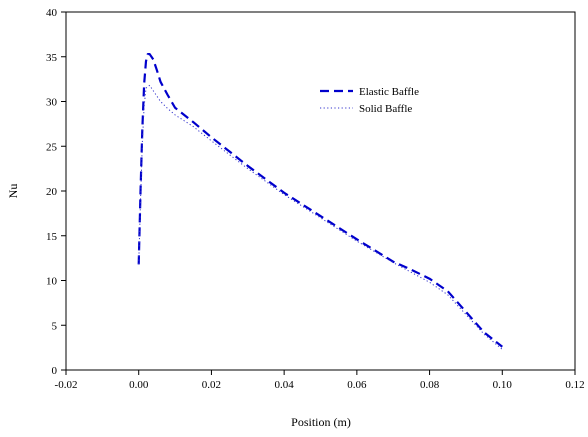 The height and width of the screenshot is (437, 588). I want to click on legend: Elastic Baffle Solid Baffle, so click(369, 100).